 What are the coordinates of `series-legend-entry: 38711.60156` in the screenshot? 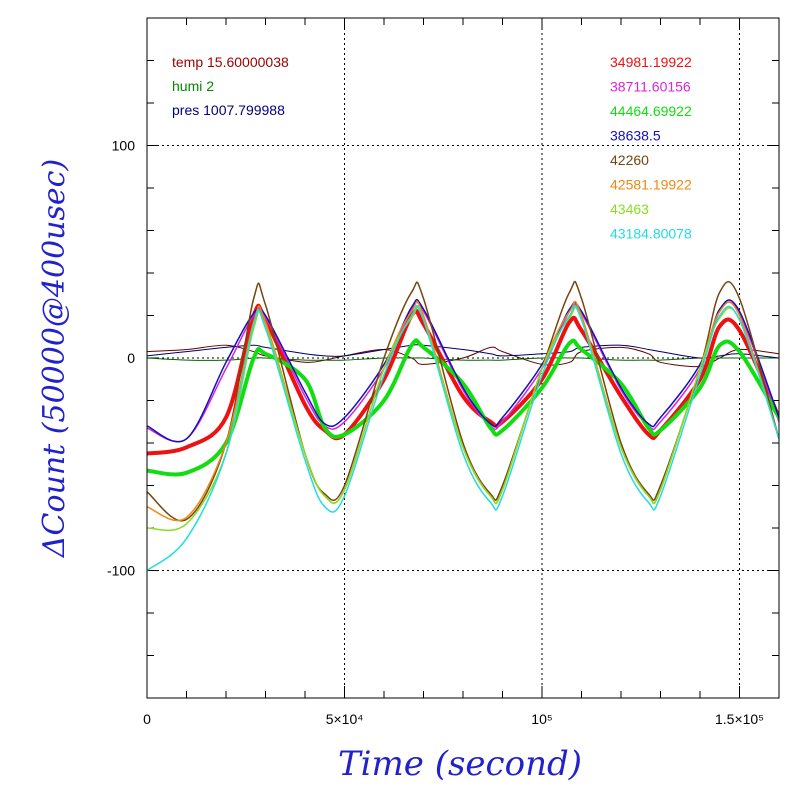 It's located at (650, 87).